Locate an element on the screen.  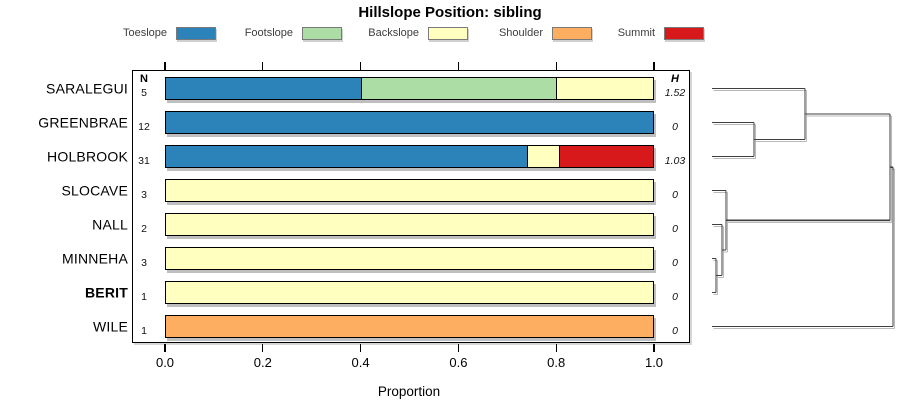
row-label-slocave: SLOCAVE is located at coordinates (94, 190).